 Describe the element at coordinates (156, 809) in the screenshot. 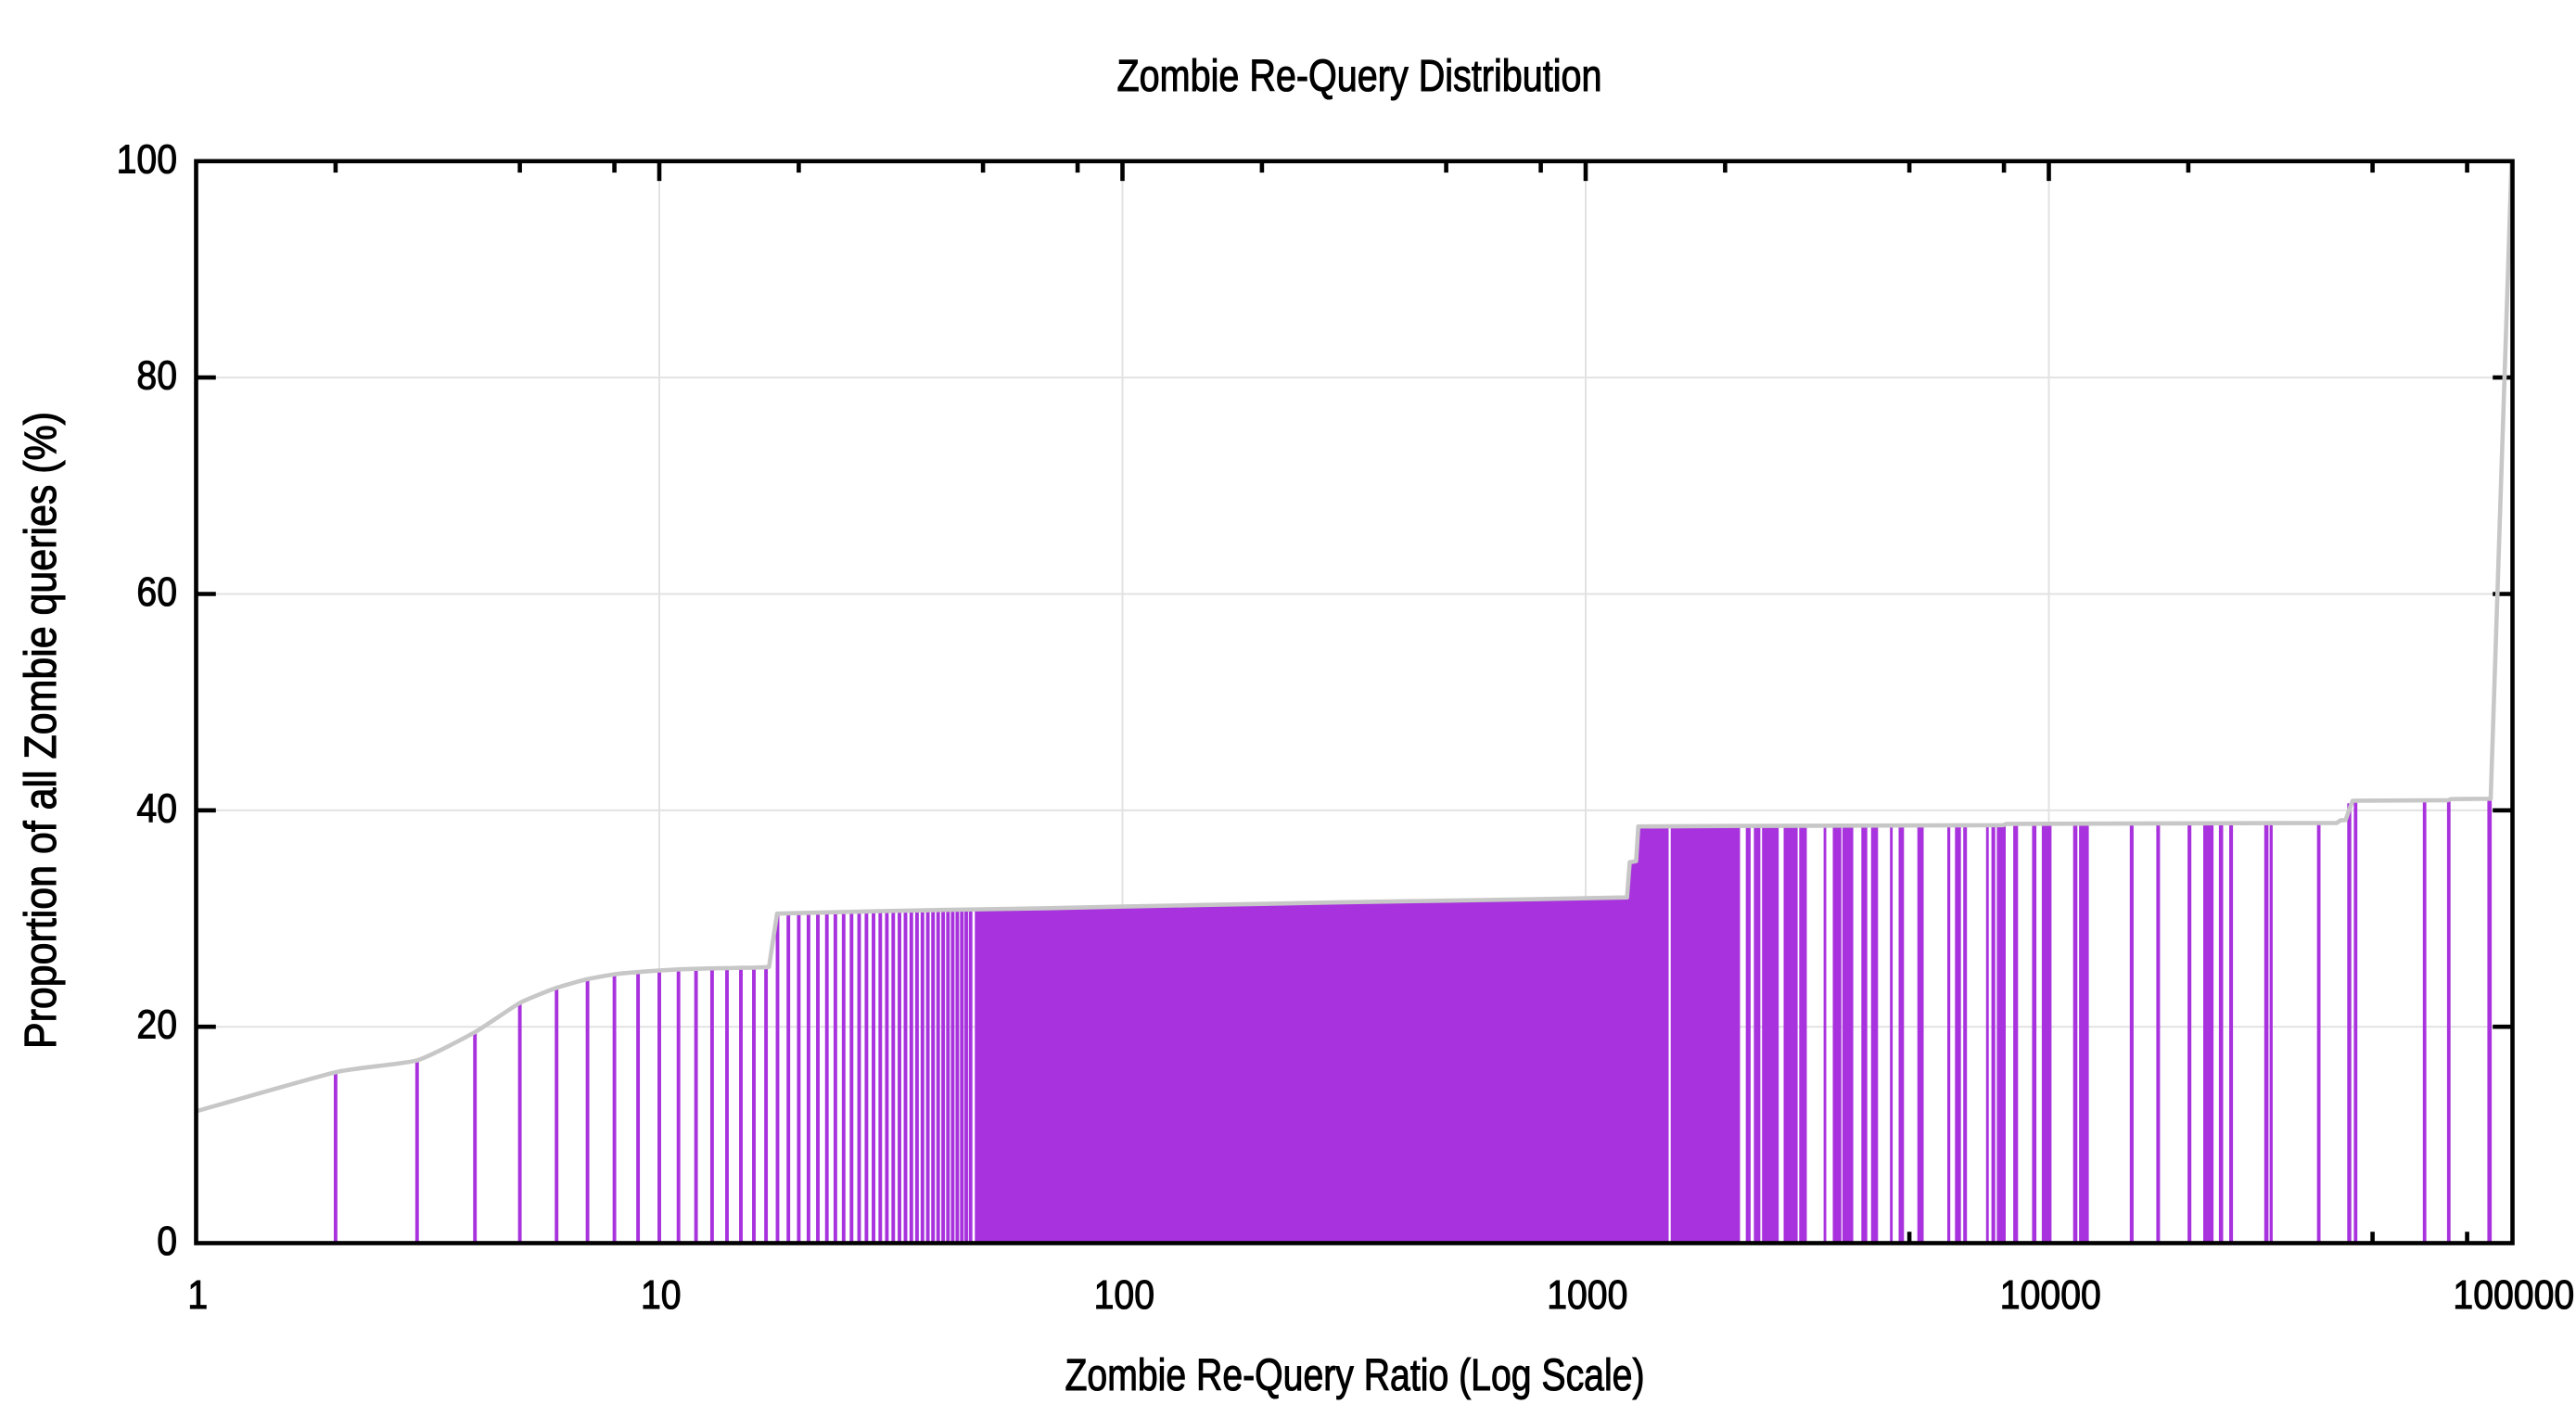

I see `svg-text: 40` at that location.